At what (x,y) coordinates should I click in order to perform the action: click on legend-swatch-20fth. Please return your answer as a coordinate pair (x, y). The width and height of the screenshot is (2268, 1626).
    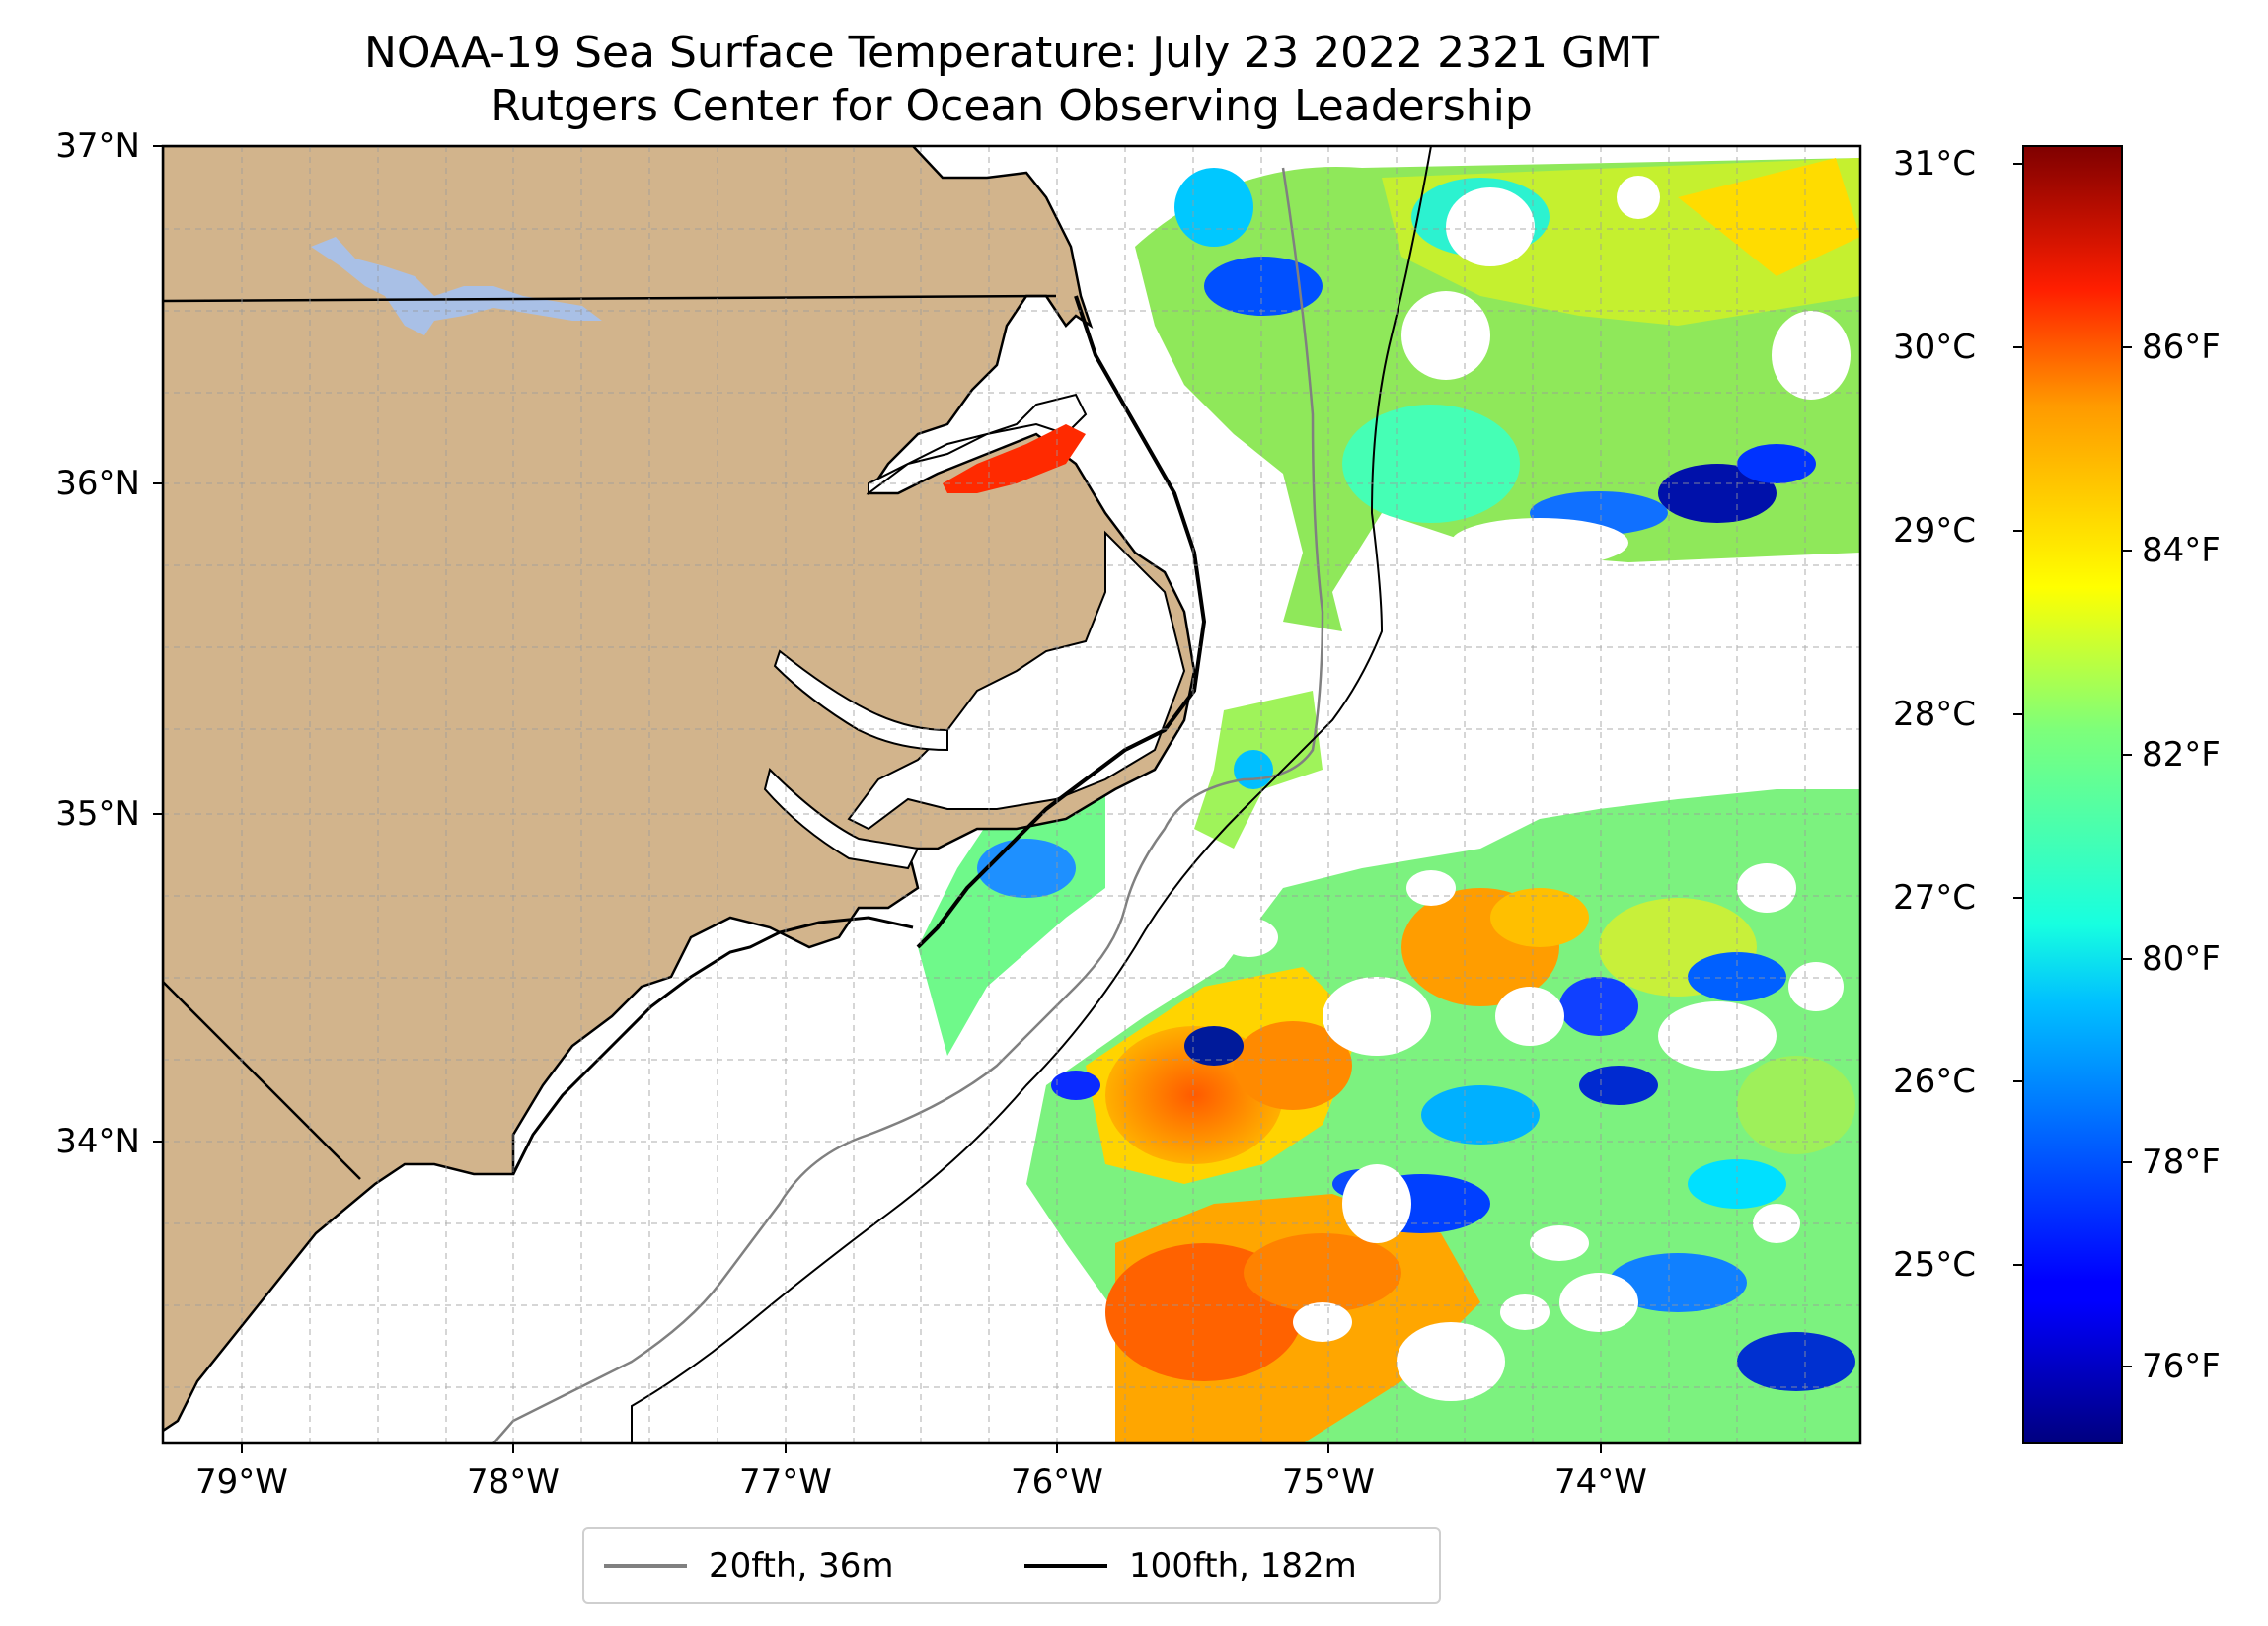
    Looking at the image, I should click on (645, 1566).